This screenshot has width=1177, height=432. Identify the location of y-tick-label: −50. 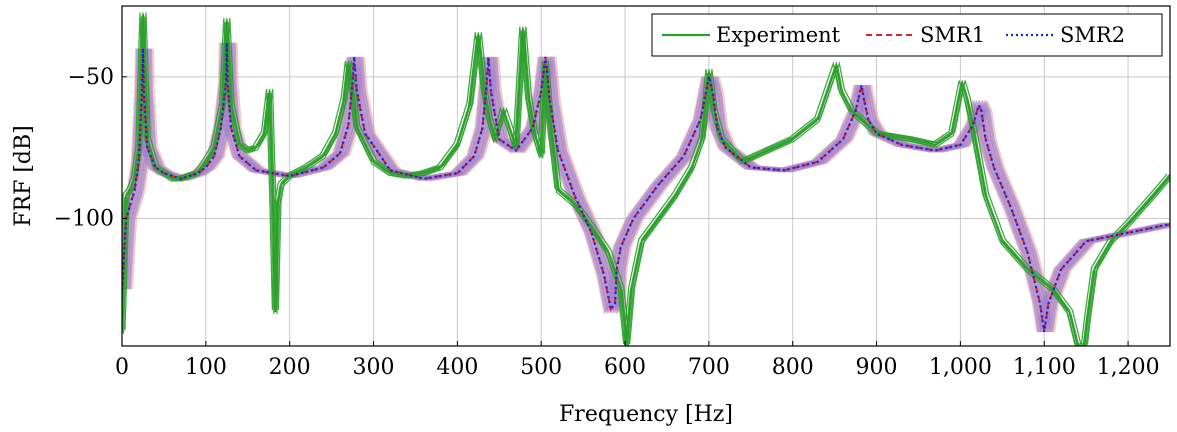
(91, 77).